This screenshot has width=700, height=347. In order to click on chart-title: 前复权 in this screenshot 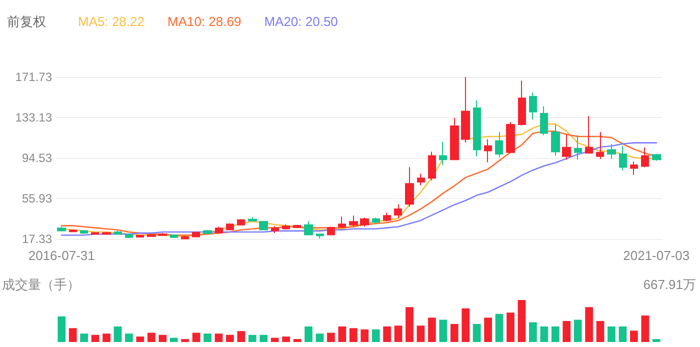, I will do `click(26, 21)`.